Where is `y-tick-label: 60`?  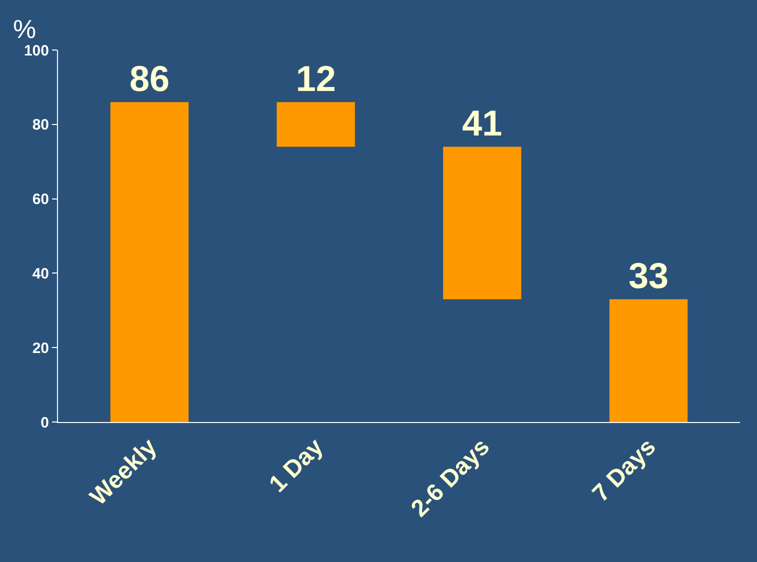 y-tick-label: 60 is located at coordinates (40, 199).